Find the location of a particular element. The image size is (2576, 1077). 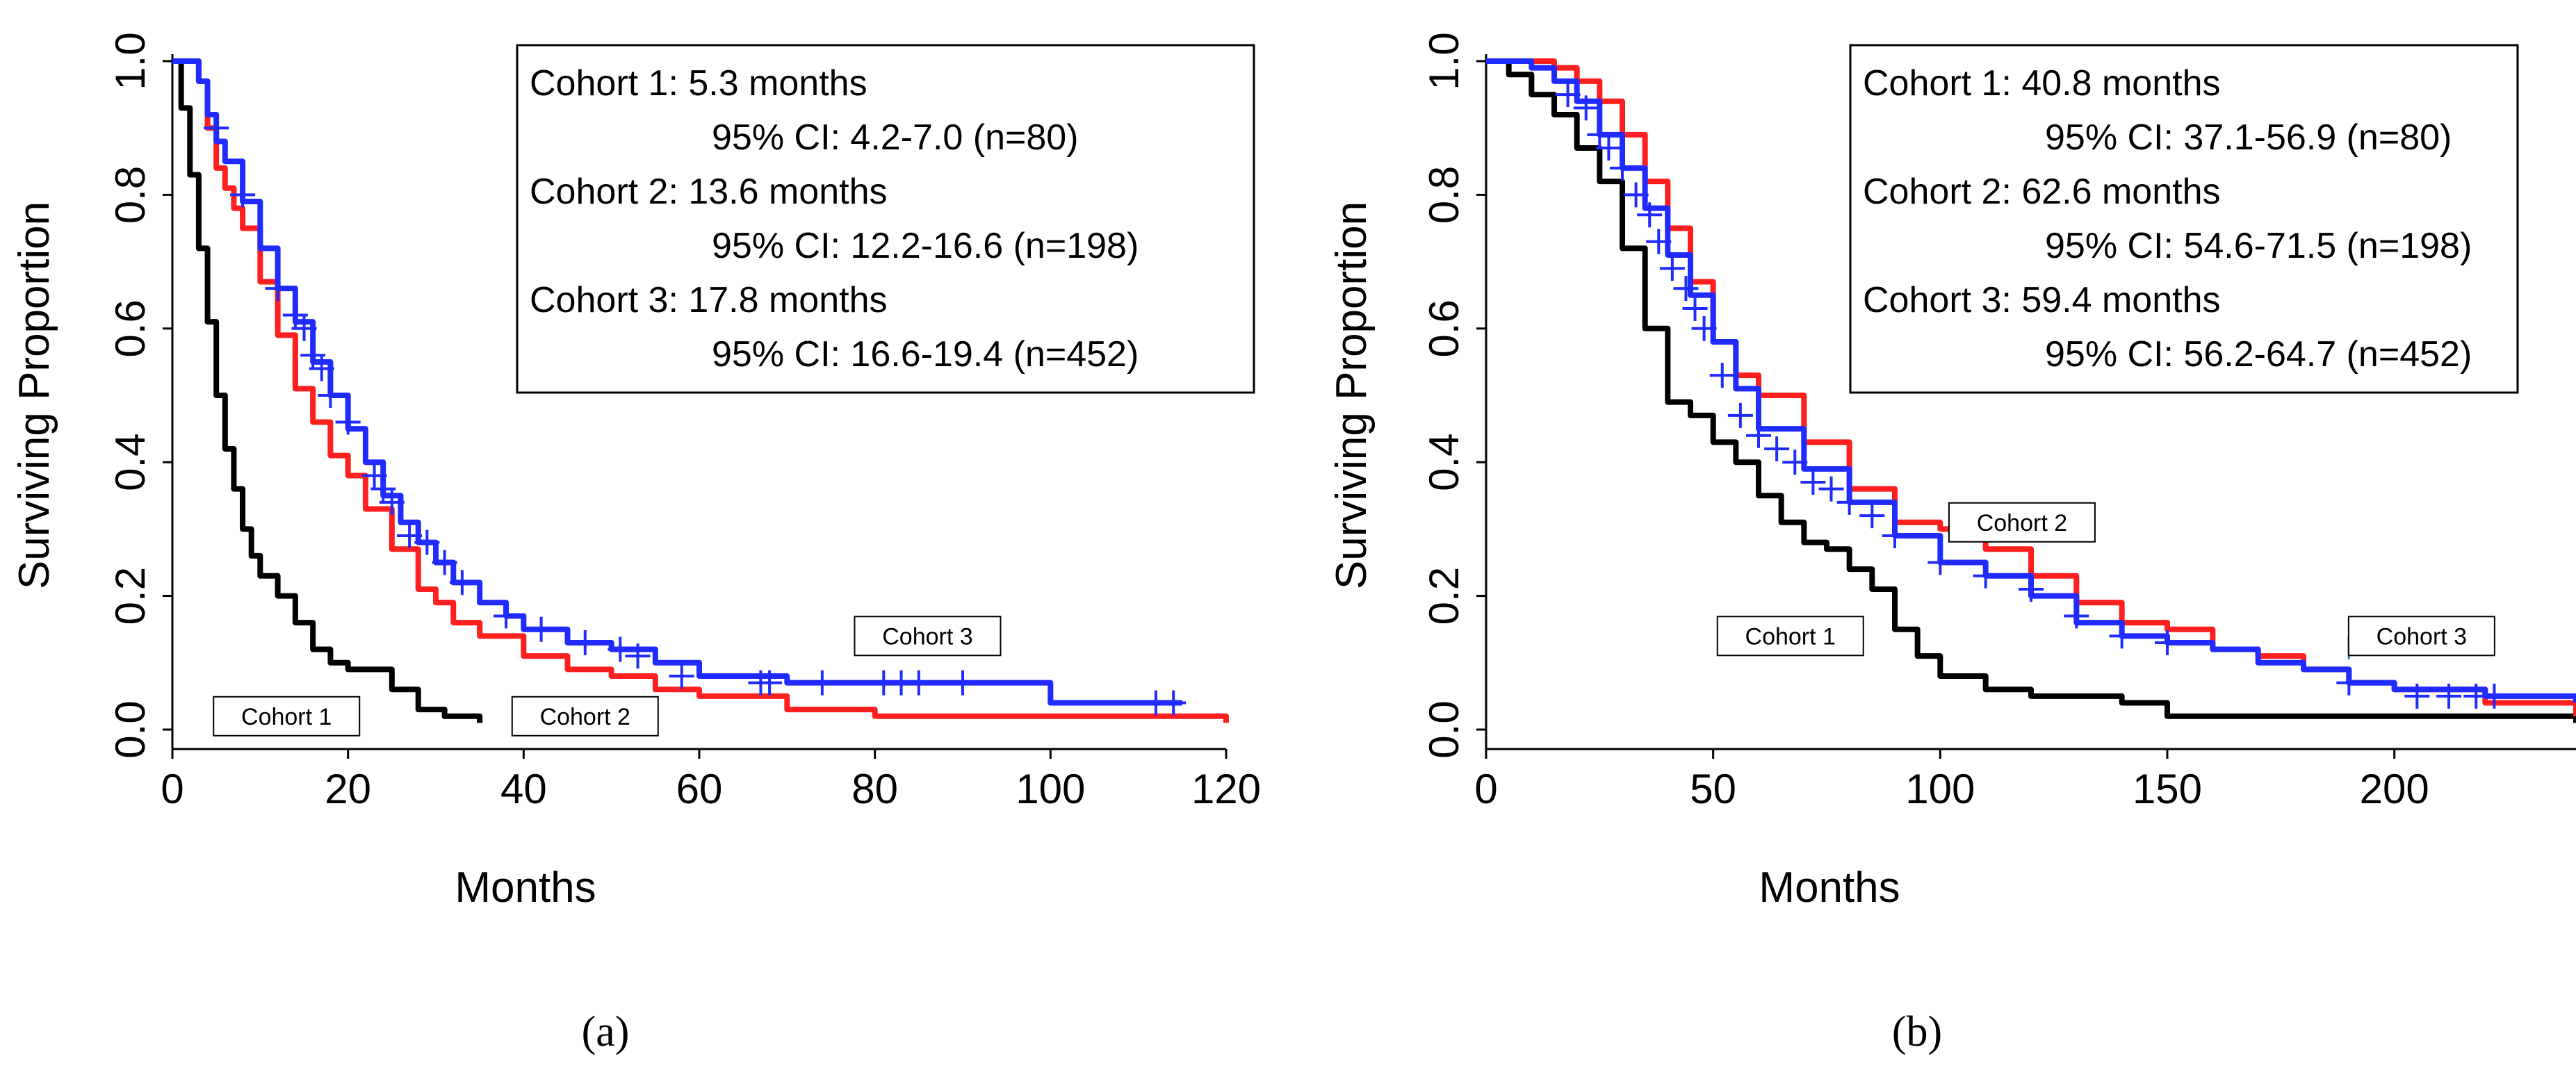

legend-line: 95% CI: 37.1-56.9 (n=80) is located at coordinates (2248, 137).